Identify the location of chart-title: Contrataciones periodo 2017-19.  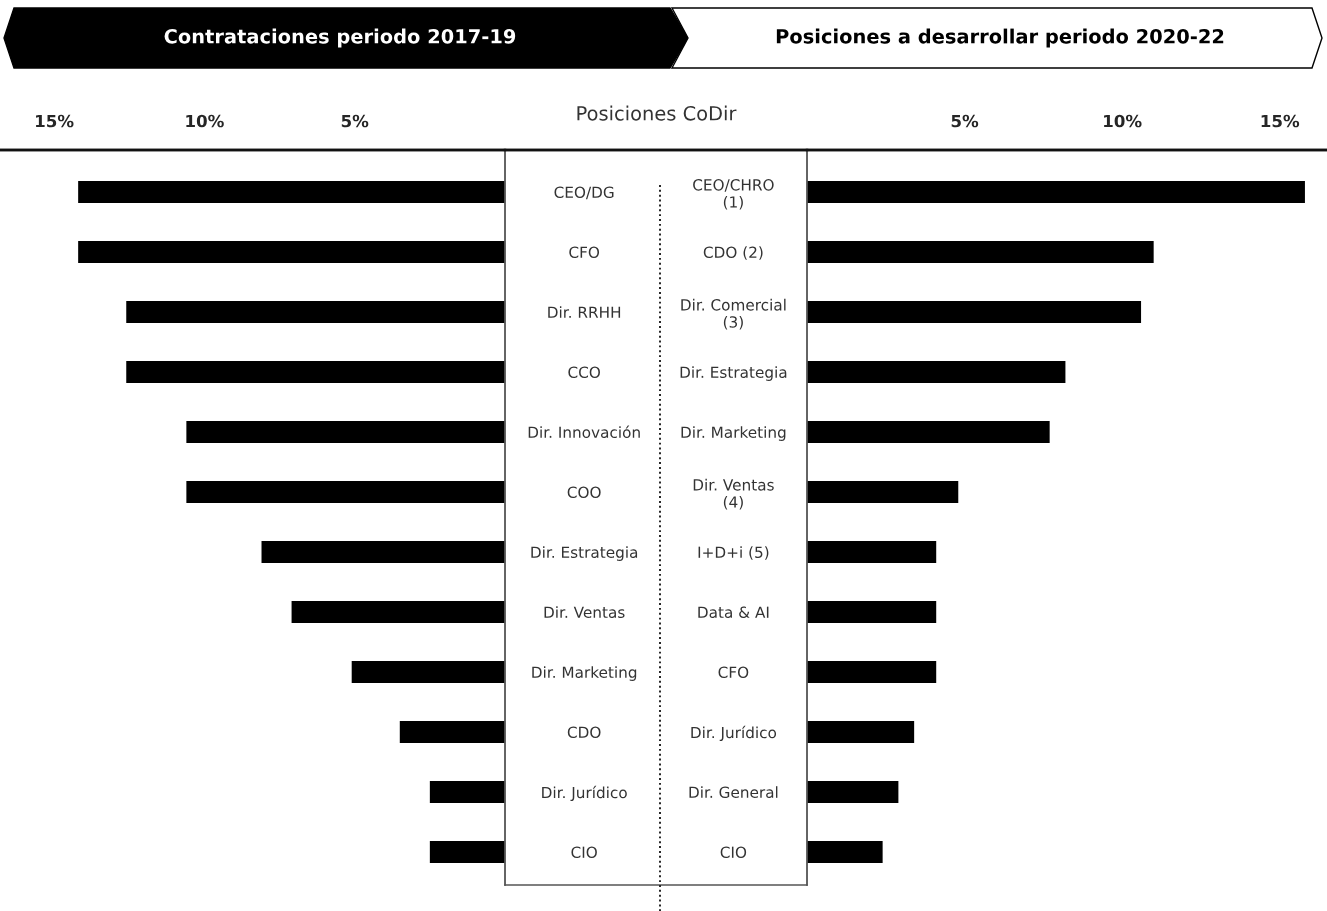
(340, 38).